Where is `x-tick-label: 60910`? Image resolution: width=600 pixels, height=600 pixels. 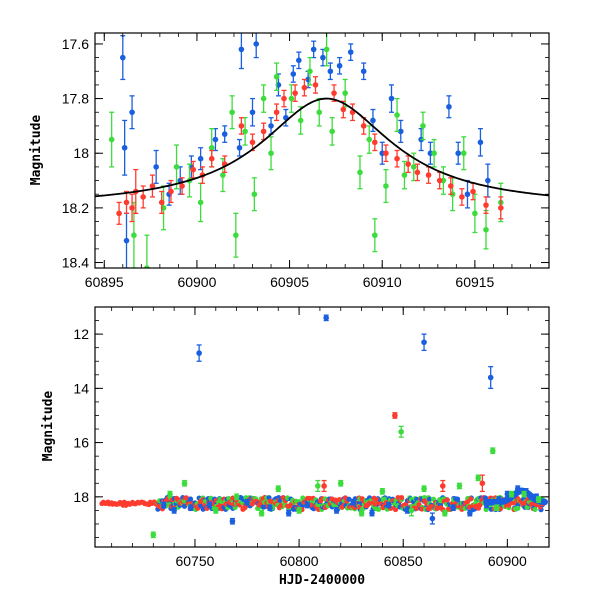
x-tick-label: 60910 is located at coordinates (382, 282).